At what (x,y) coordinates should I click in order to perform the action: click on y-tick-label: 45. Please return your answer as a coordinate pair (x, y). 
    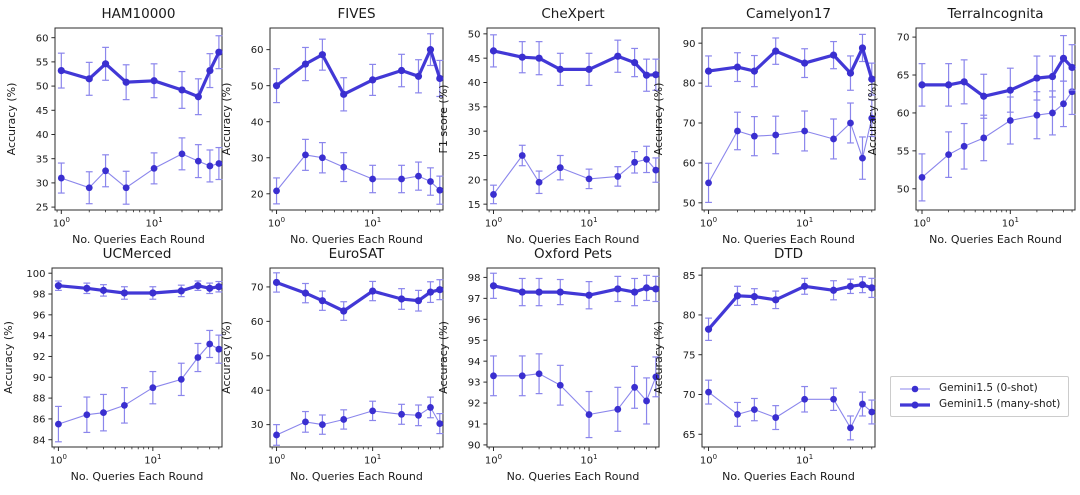
    Looking at the image, I should click on (42, 111).